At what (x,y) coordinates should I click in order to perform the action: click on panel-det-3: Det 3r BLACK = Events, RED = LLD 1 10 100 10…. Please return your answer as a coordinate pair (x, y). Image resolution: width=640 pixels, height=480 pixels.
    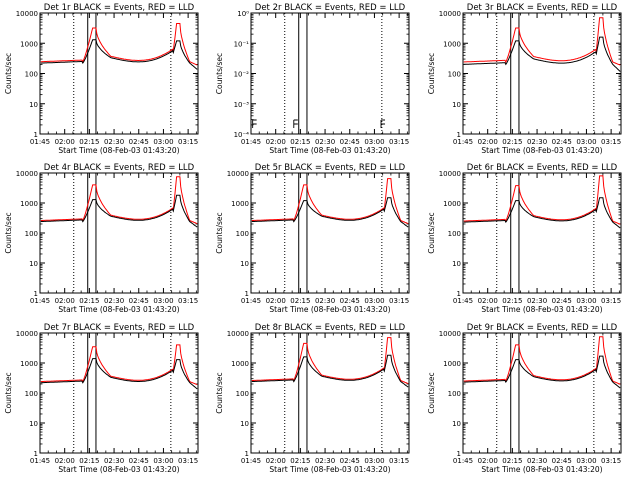
    Looking at the image, I should click on (524, 79).